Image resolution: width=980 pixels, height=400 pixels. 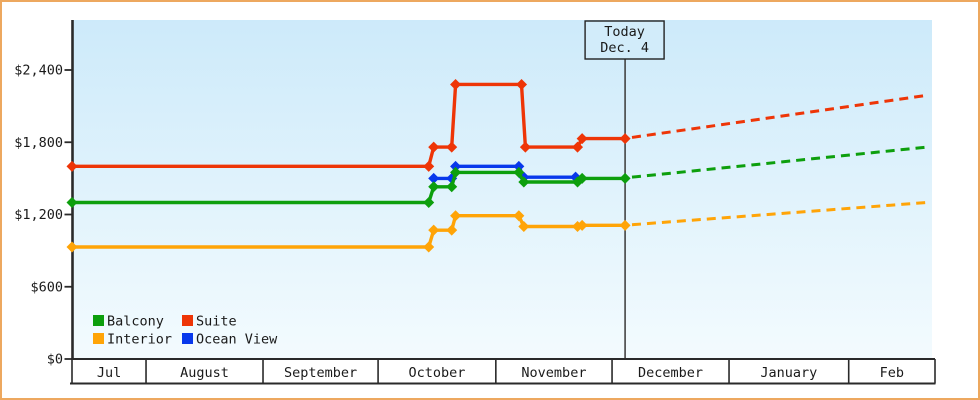 What do you see at coordinates (779, 162) in the screenshot?
I see `series-balcony-projection` at bounding box center [779, 162].